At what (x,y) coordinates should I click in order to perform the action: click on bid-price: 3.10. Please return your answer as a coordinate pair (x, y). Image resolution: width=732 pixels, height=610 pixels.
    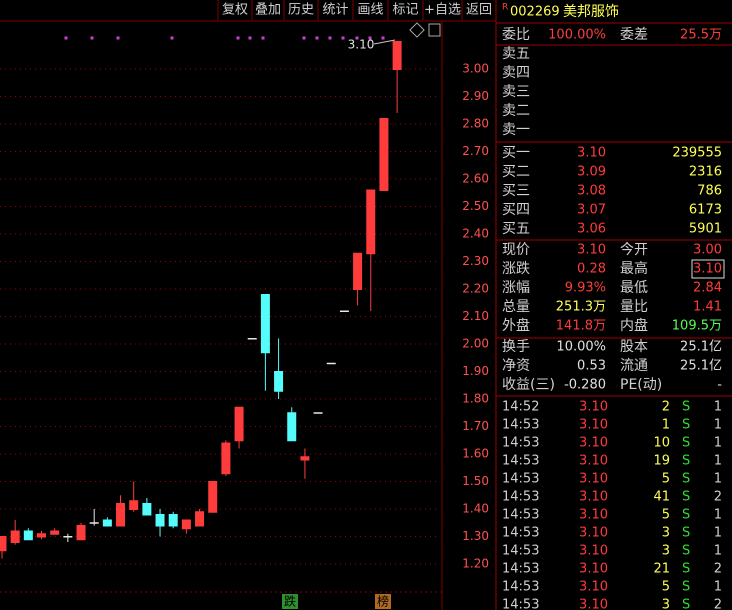
    Looking at the image, I should click on (591, 153).